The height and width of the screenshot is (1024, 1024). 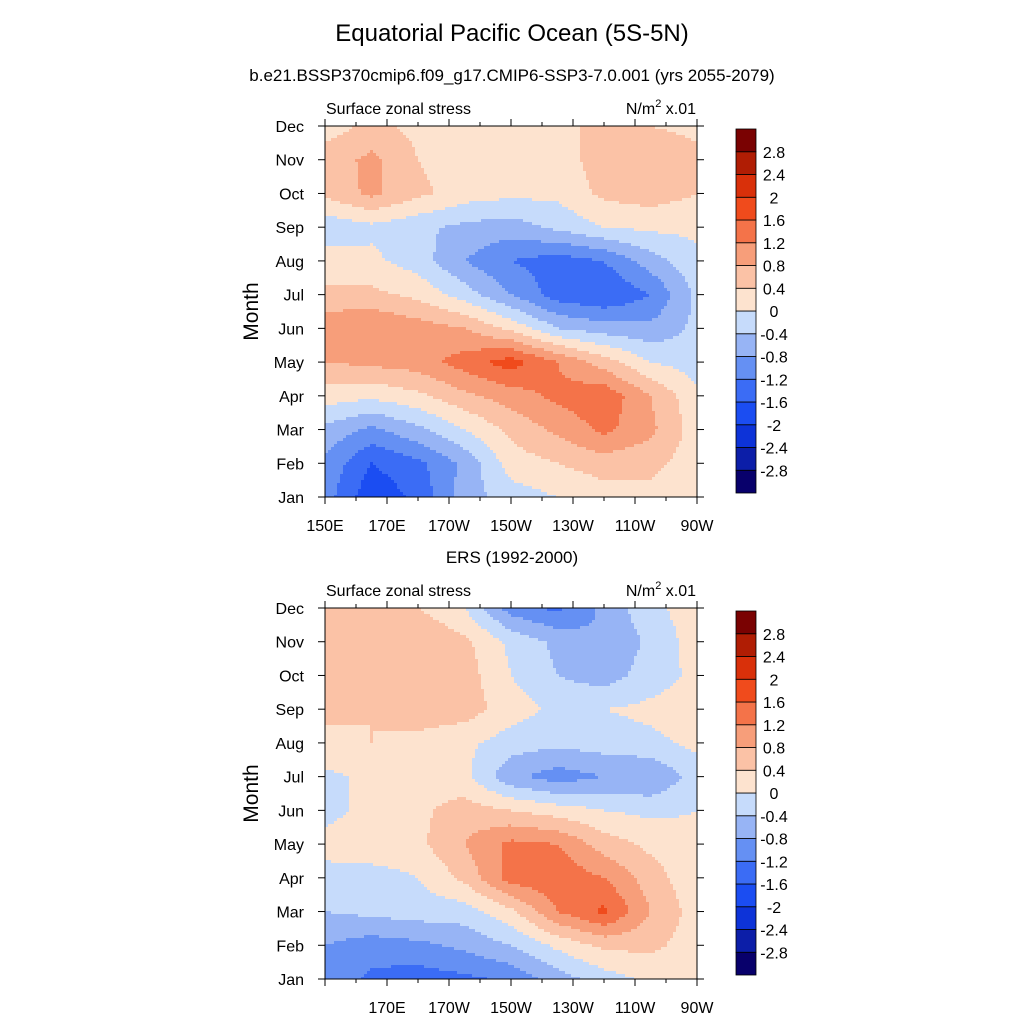 What do you see at coordinates (512, 558) in the screenshot?
I see `second-panel-title: ERS (1992-2000)` at bounding box center [512, 558].